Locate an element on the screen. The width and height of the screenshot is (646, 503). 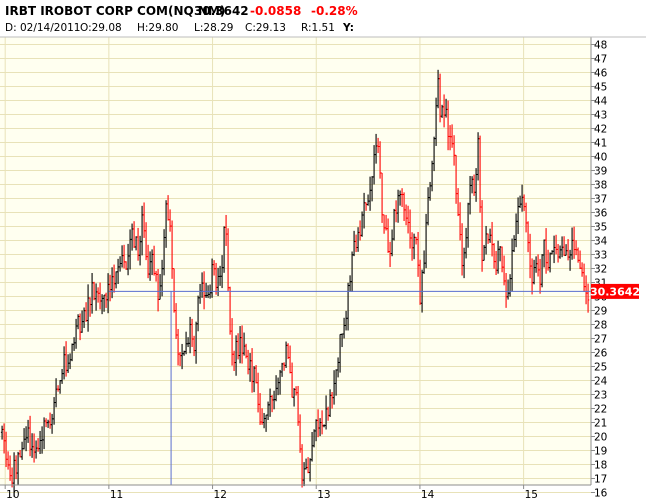
bar-low: L:28.29 is located at coordinates (213, 28).